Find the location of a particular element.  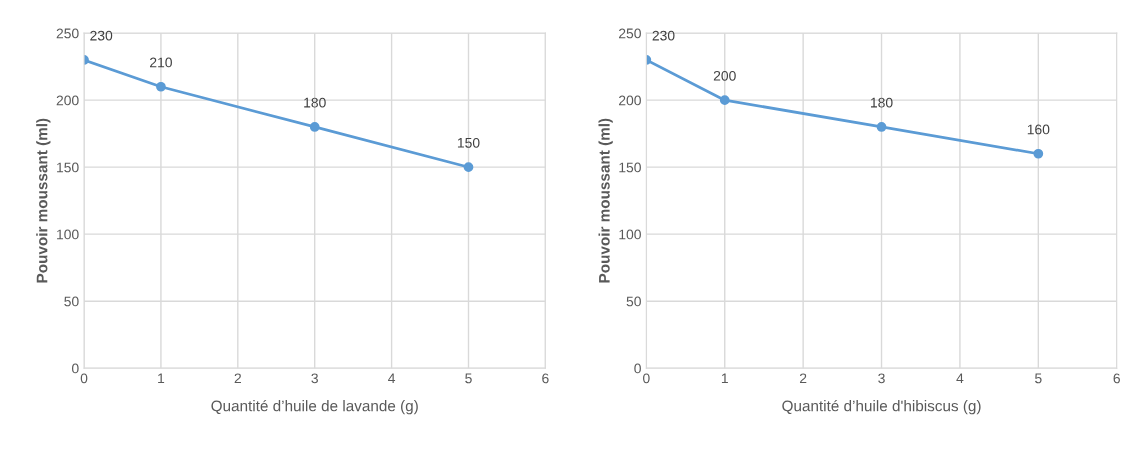

data-label: 150 is located at coordinates (468, 142).